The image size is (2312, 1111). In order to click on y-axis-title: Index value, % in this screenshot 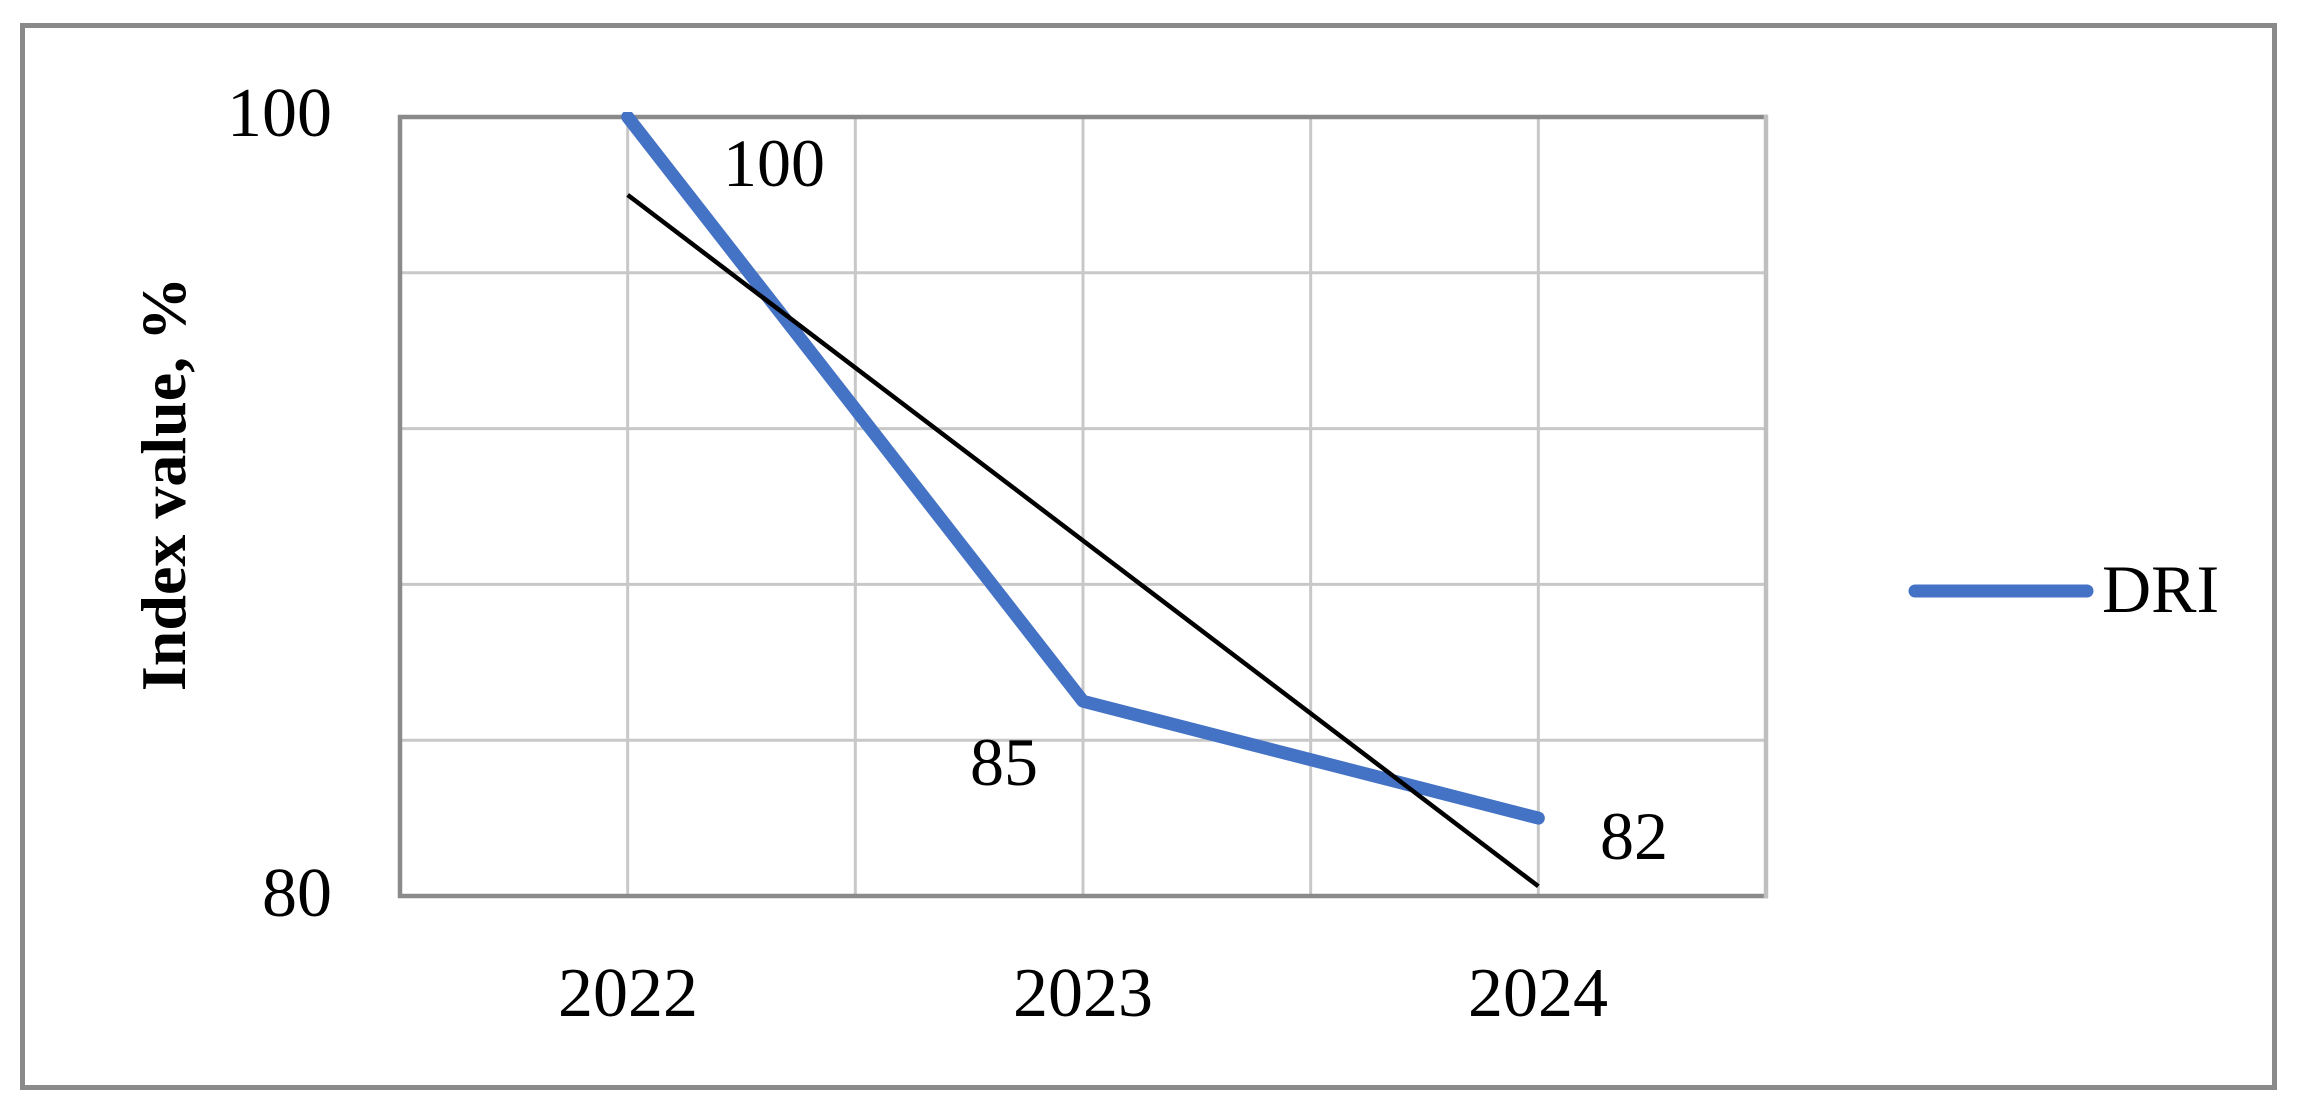, I will do `click(163, 484)`.